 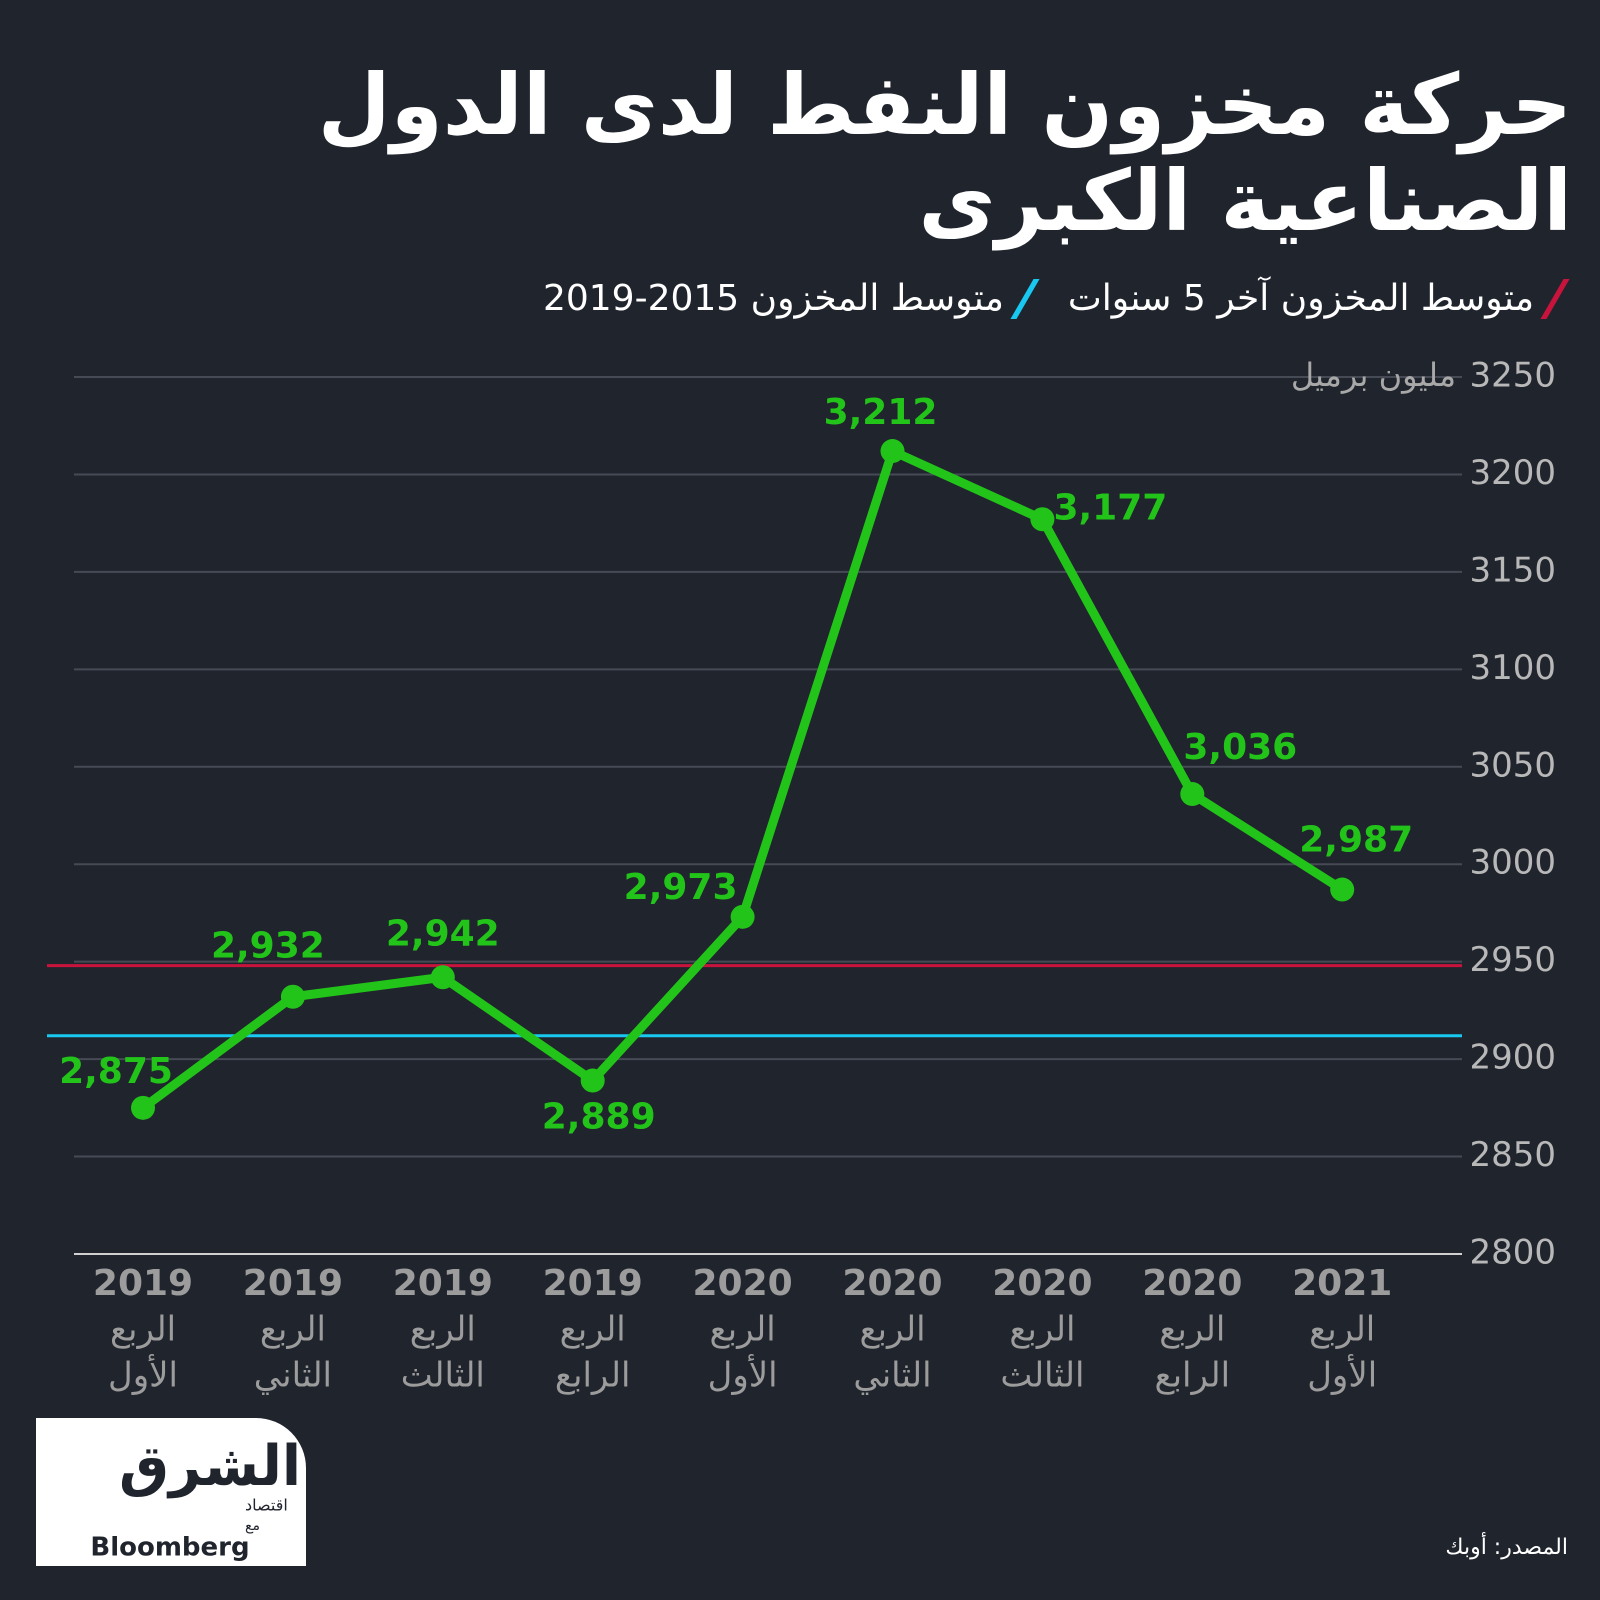 I want to click on chart-title: الصناعية الكبرى, so click(x=1245, y=201).